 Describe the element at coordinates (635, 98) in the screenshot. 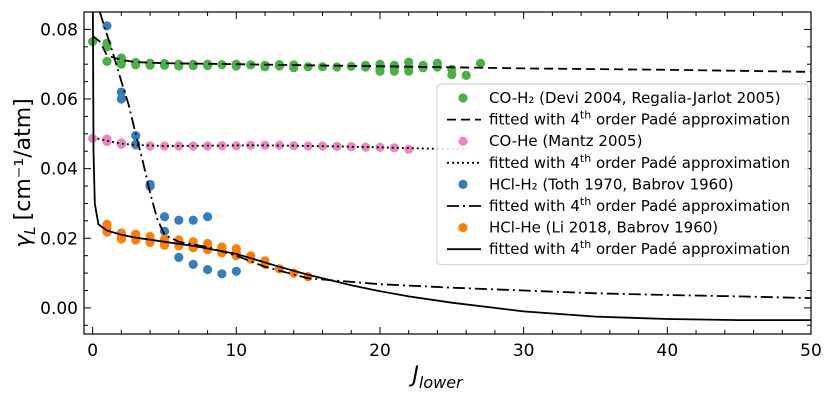

I see `legend-label: CO-H₂ (Devi 2004, Regalia-Jarlot 2005)` at that location.